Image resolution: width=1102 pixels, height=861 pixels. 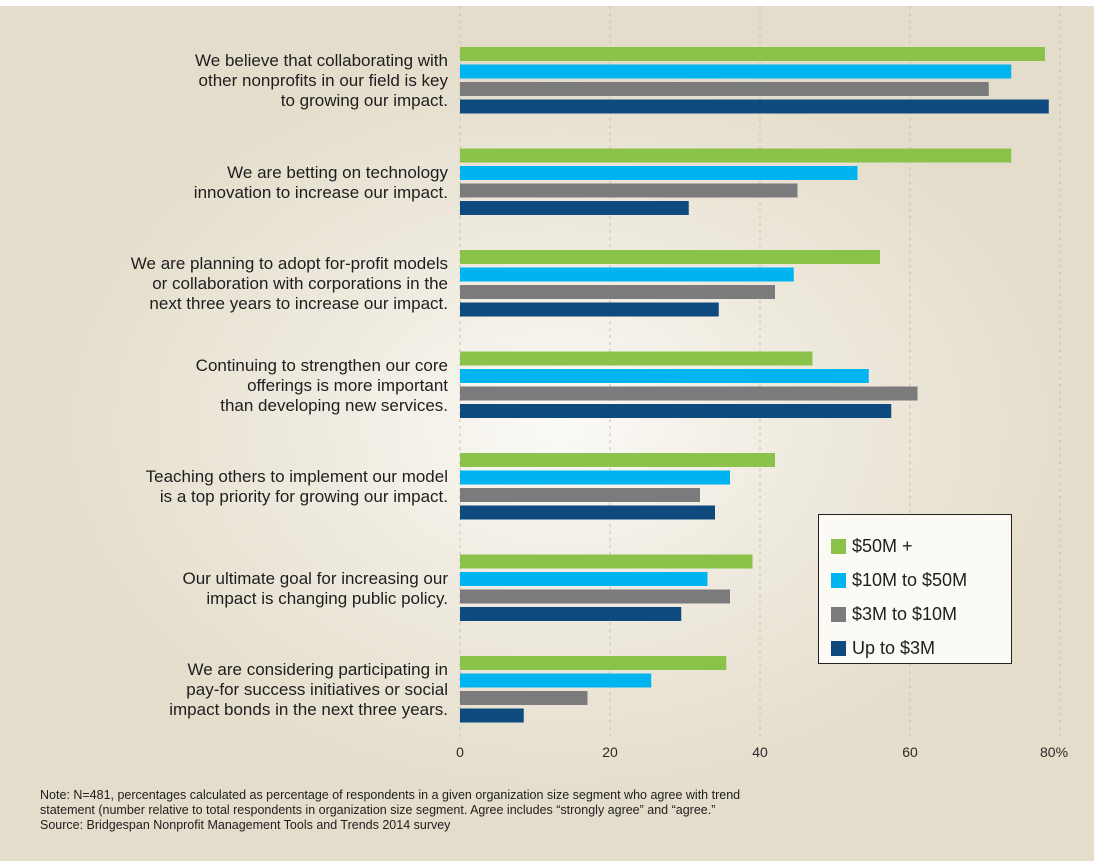 I want to click on legend-label: $50M +, so click(x=882, y=545).